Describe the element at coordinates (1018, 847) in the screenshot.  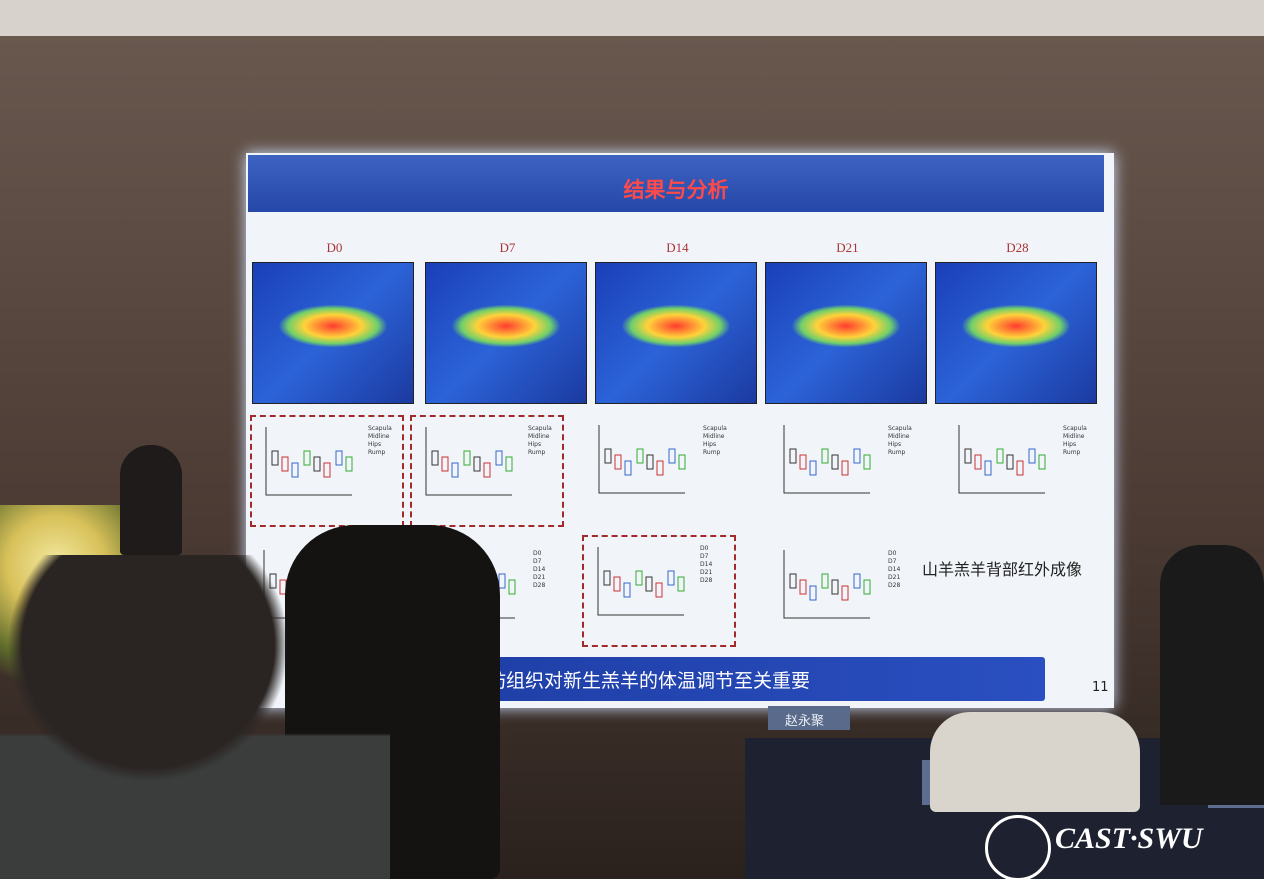
I see `watermark-logo` at that location.